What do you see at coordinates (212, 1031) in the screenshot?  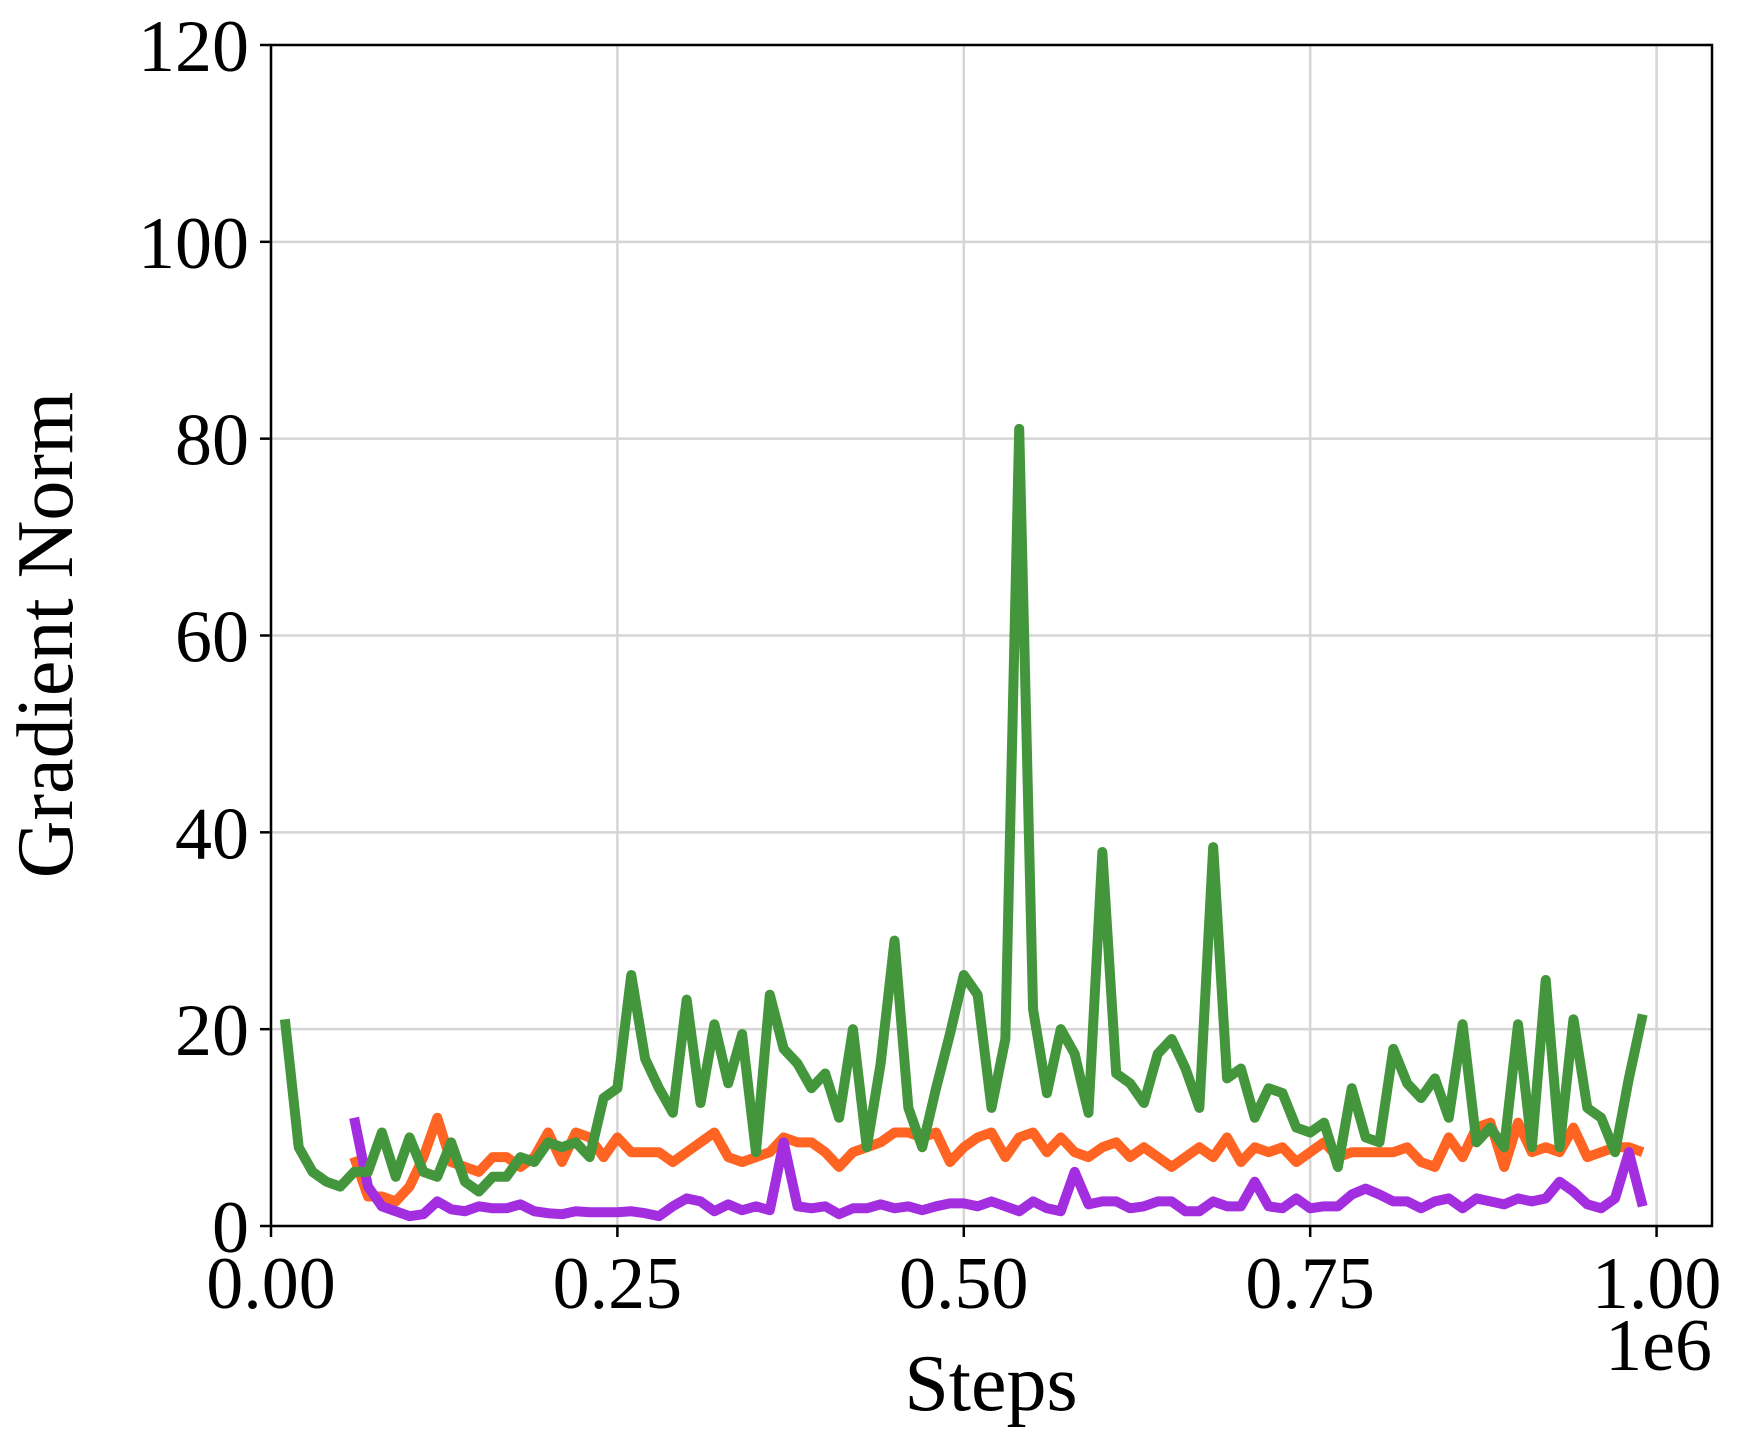 I see `y-tick-label: 20` at bounding box center [212, 1031].